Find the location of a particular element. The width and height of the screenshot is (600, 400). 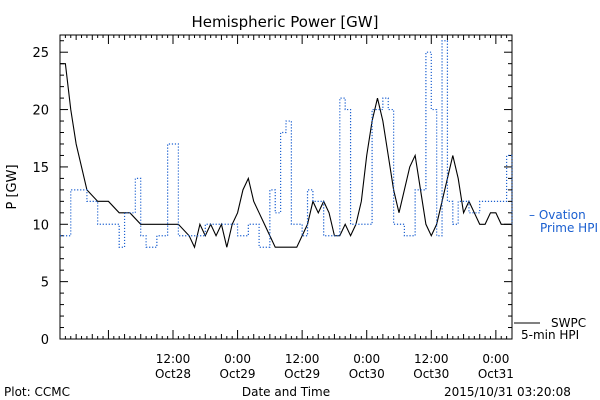

y-axis-label: P [GW] is located at coordinates (12, 186).